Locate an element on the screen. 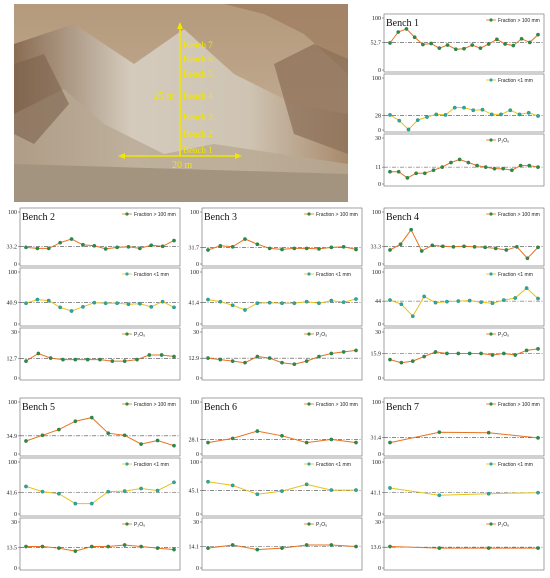  legend-label: Fraction <1 mm is located at coordinates (515, 465).